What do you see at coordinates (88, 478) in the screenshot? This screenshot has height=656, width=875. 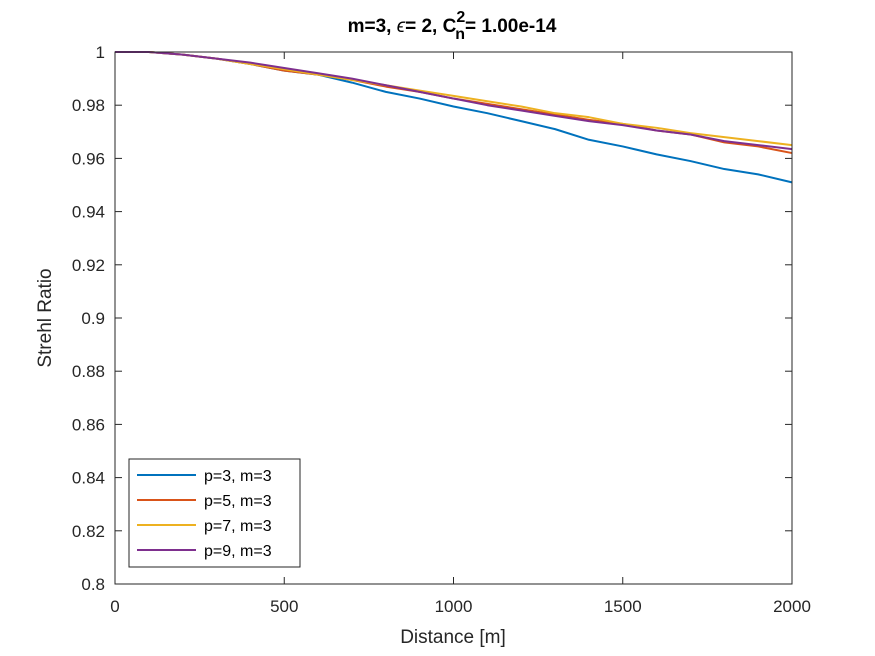 I see `y-tick-label: 0.84` at bounding box center [88, 478].